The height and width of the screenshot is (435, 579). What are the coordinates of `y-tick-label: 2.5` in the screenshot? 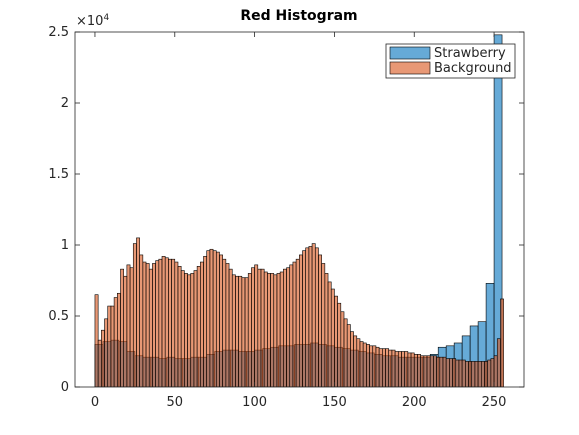 It's located at (58, 32).